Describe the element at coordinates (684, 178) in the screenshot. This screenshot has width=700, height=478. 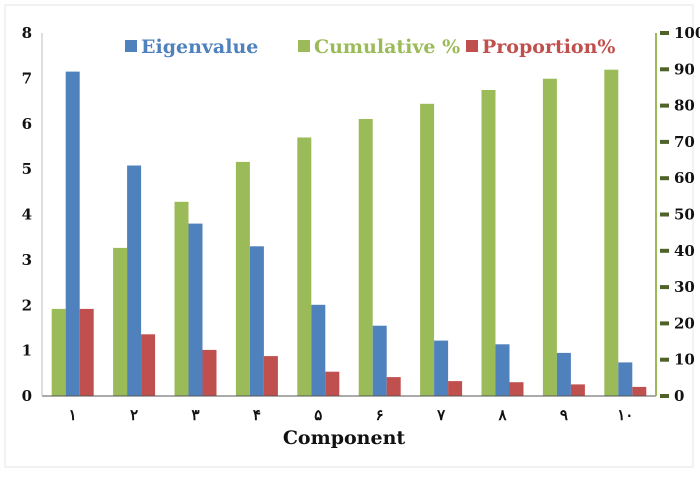
I see `y2-tick-label: 60` at that location.